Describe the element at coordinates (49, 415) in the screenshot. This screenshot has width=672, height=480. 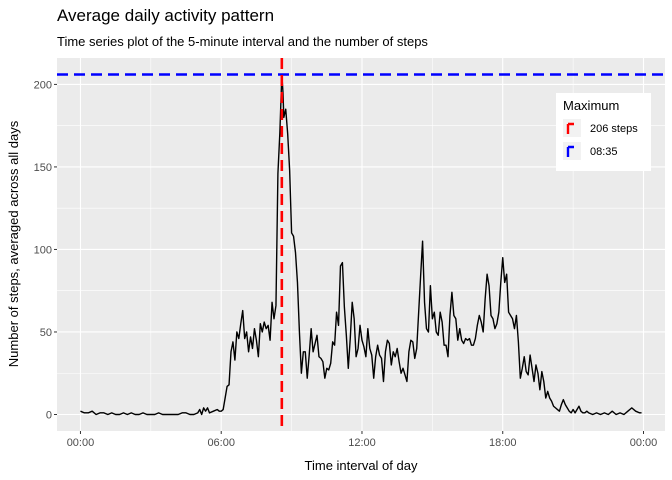
I see `y-tick-label: 0` at that location.